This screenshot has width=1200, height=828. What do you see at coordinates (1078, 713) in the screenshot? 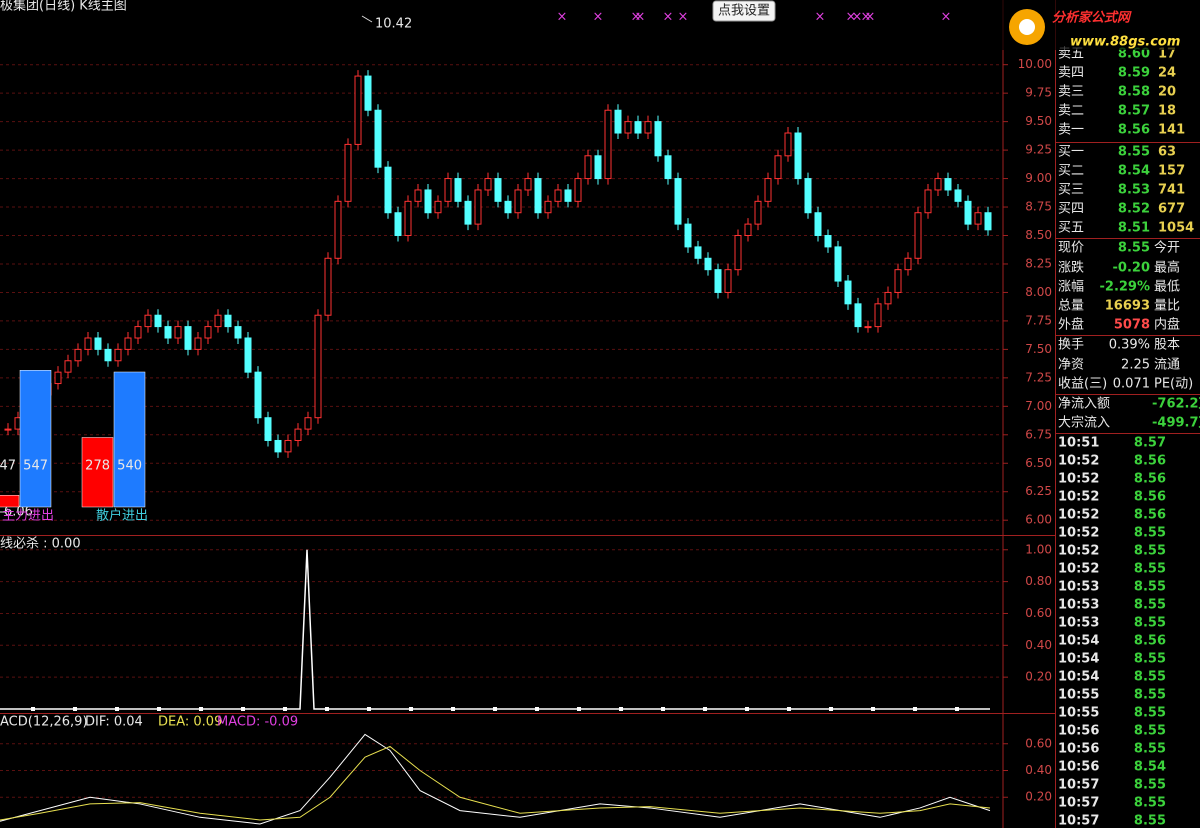
I see `tick-time: 10:55` at bounding box center [1078, 713].